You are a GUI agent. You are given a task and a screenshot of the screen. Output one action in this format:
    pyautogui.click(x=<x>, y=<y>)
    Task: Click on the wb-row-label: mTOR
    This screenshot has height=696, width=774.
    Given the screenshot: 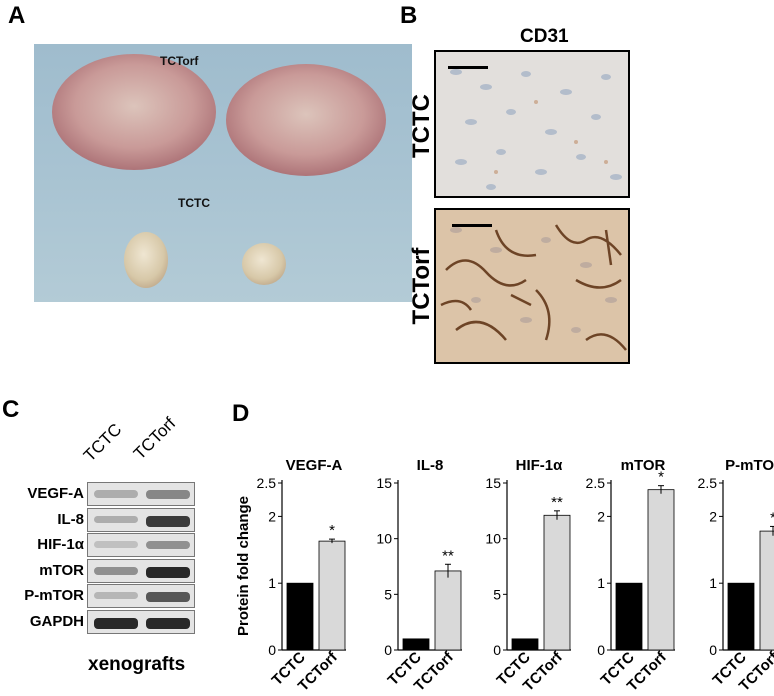 What is the action you would take?
    pyautogui.click(x=61, y=570)
    